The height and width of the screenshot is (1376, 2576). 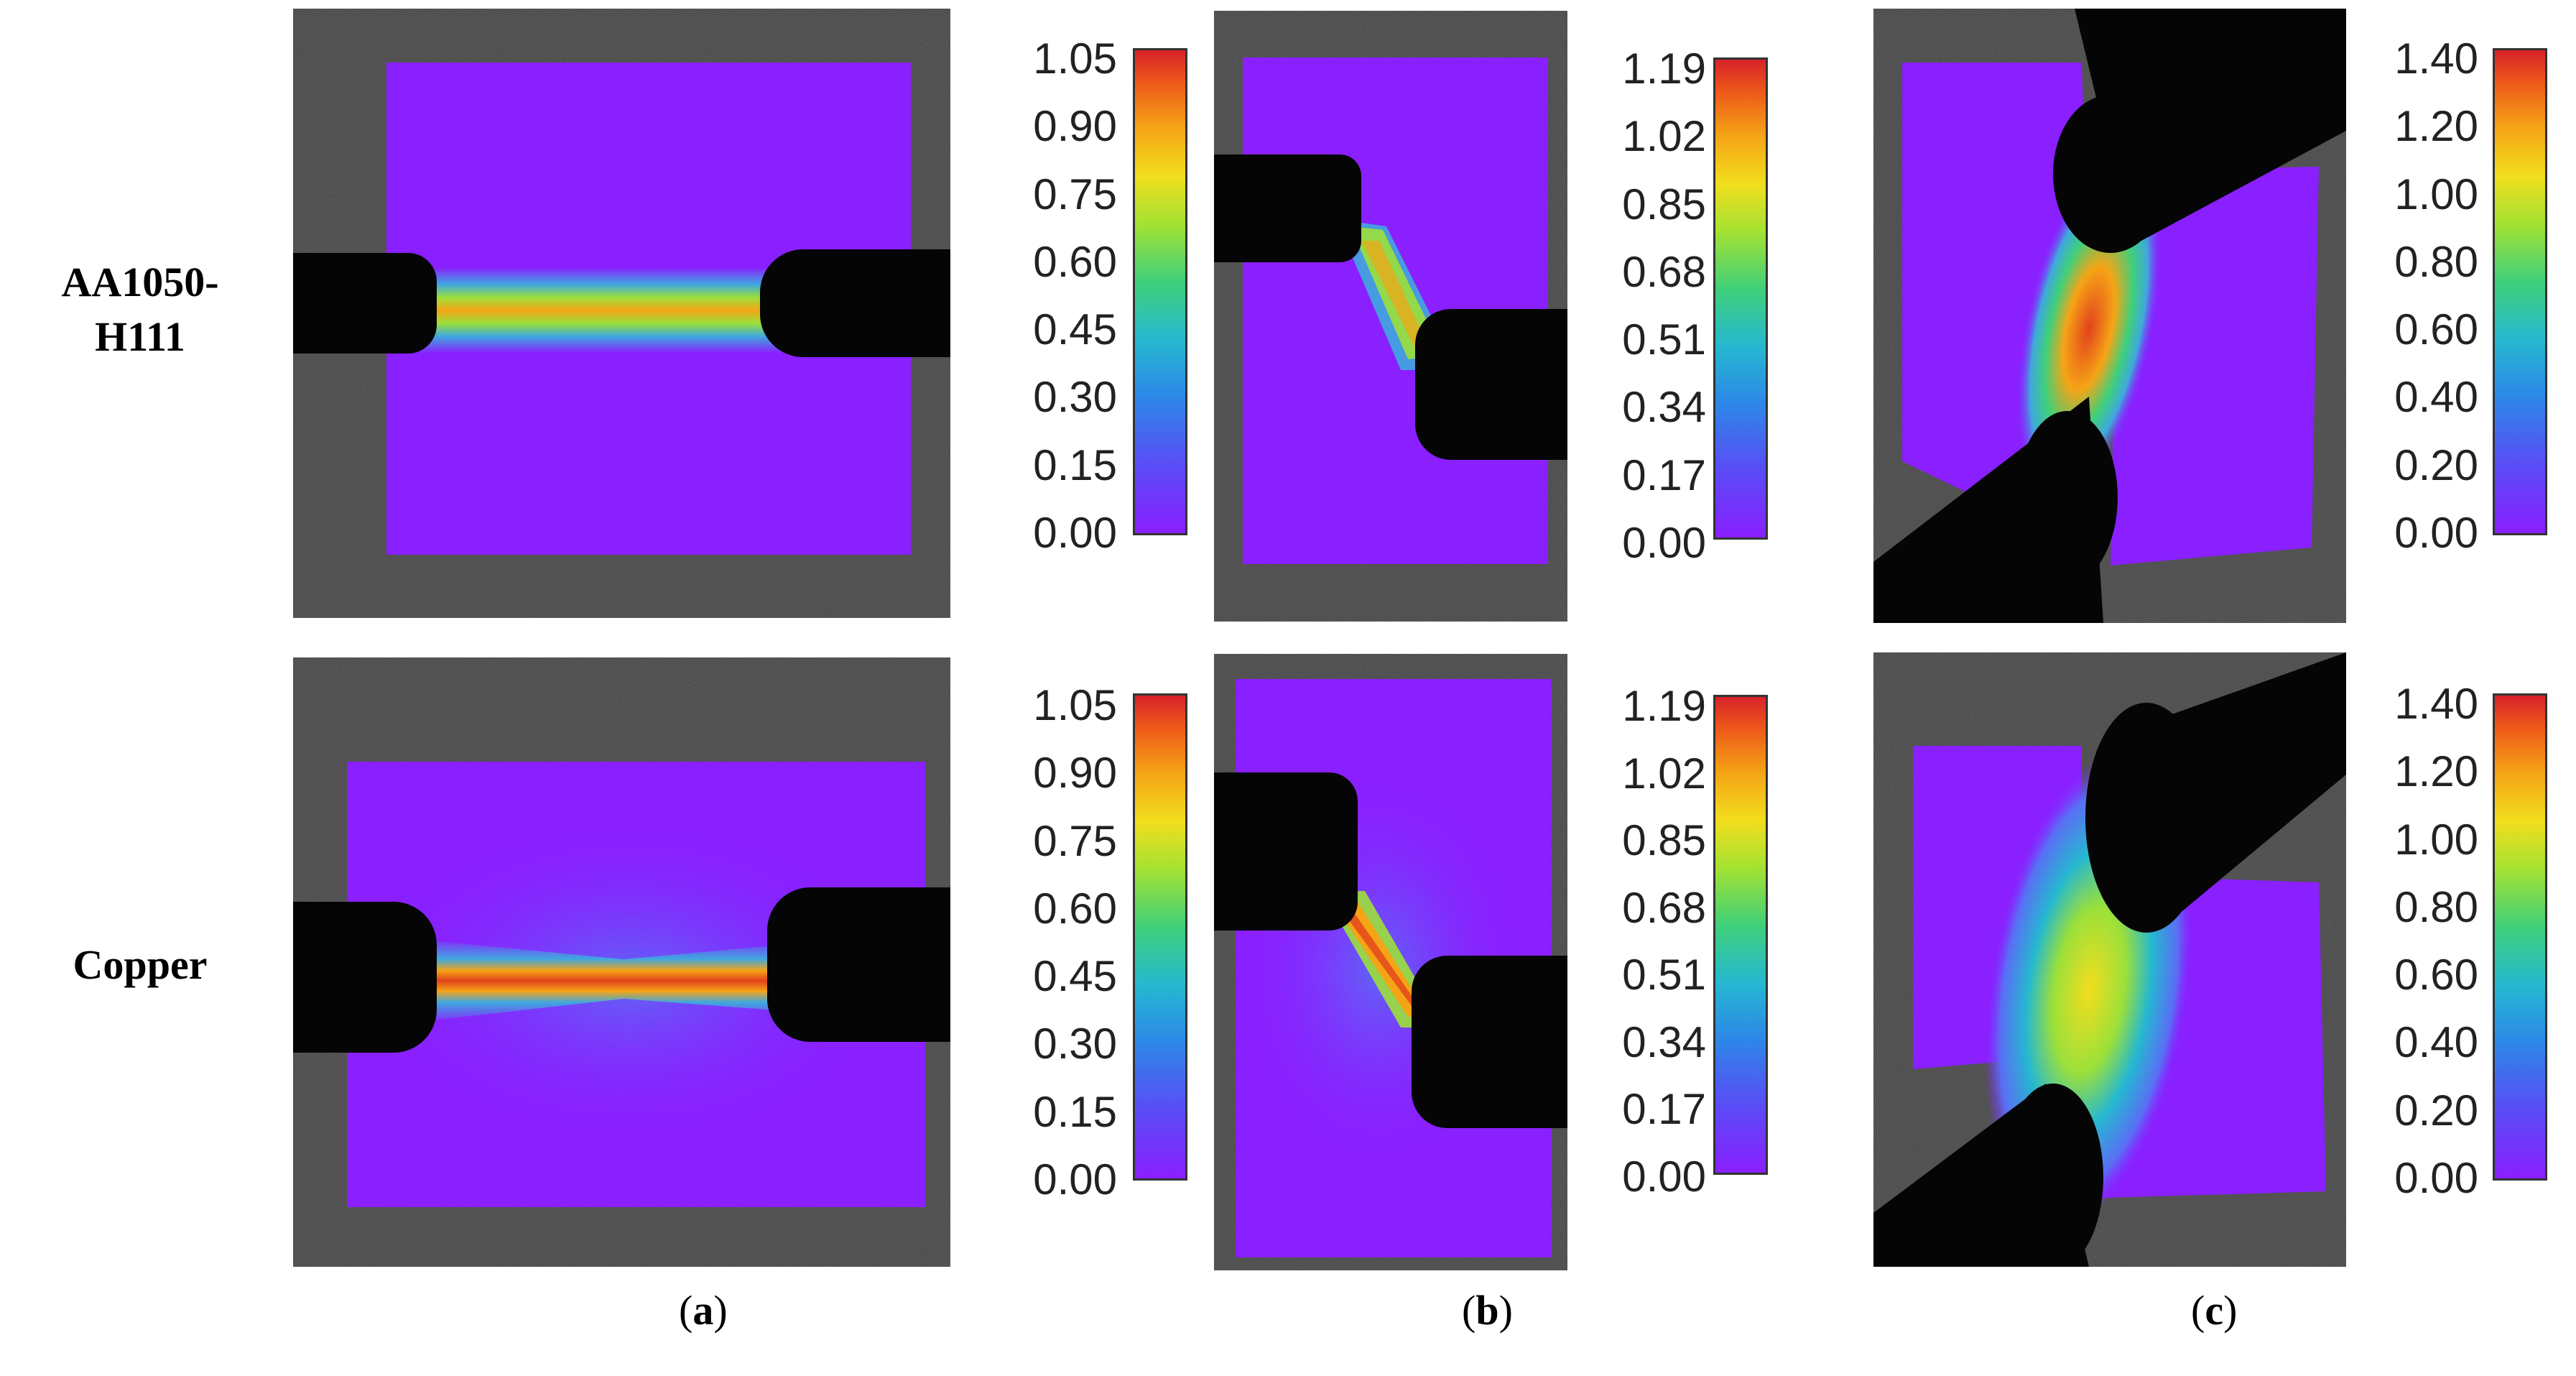 I want to click on row-label-line: AA1050-, so click(x=140, y=282).